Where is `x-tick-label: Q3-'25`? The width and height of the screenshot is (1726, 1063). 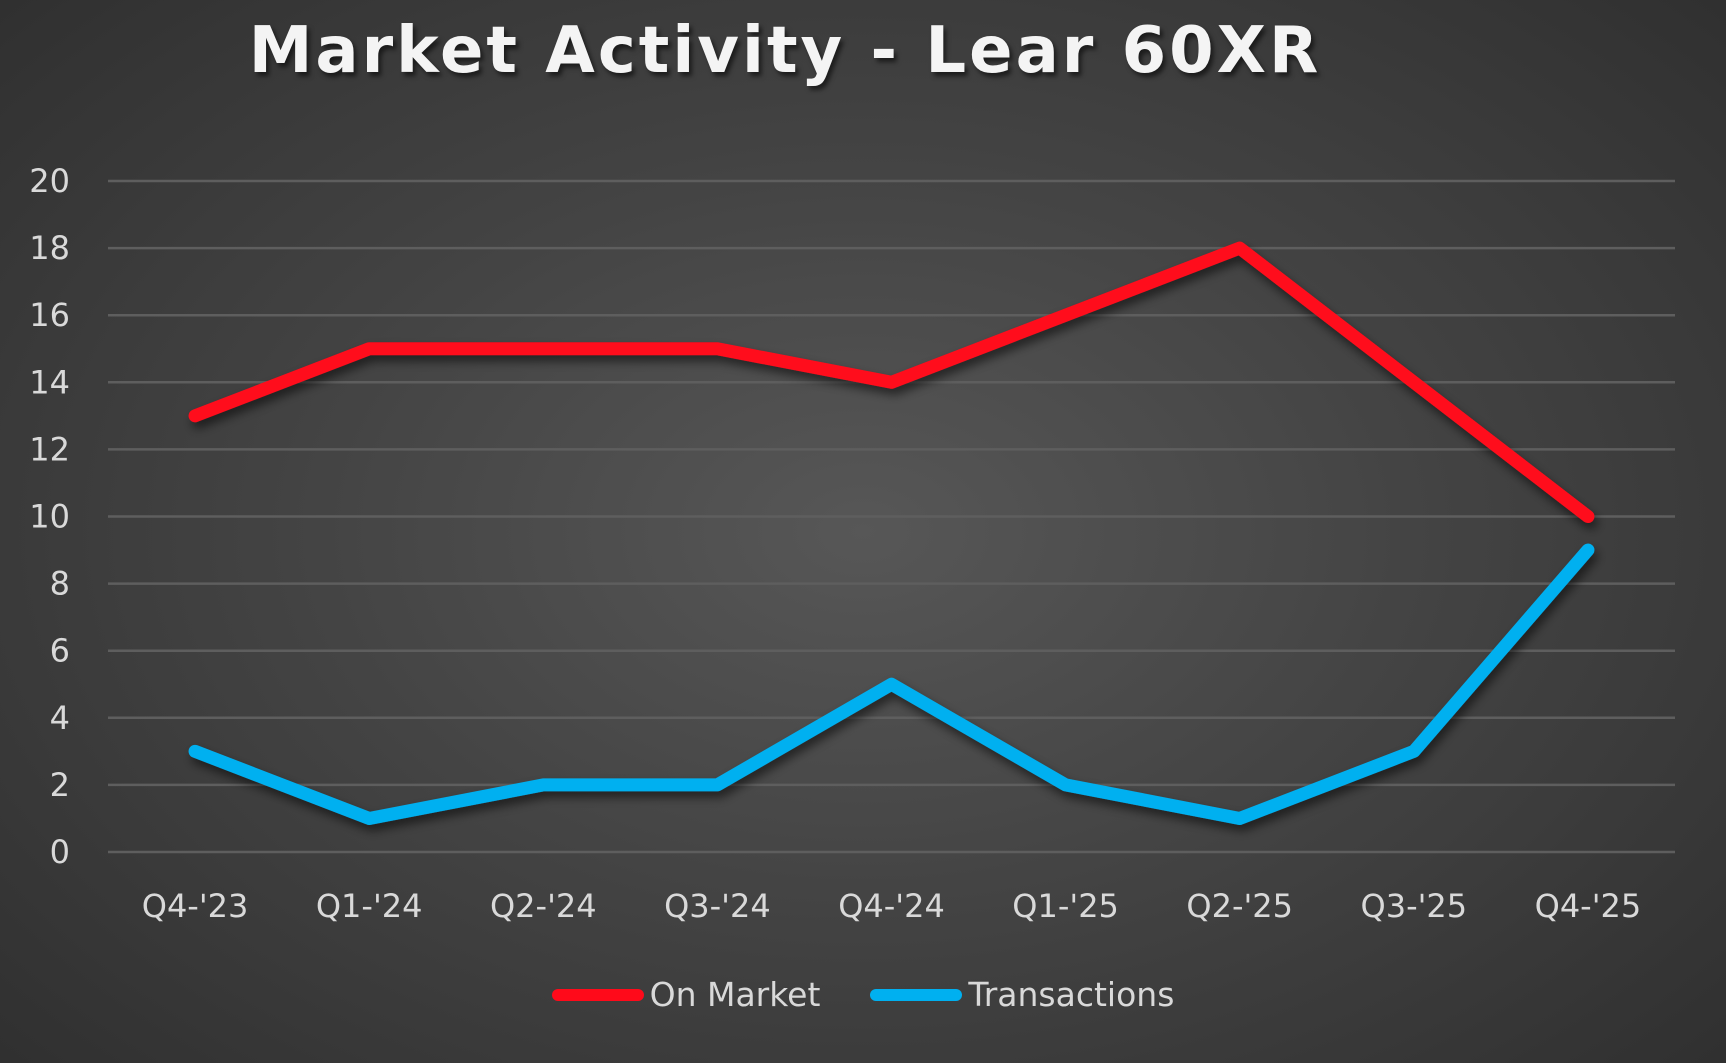
x-tick-label: Q3-'25 is located at coordinates (1414, 906).